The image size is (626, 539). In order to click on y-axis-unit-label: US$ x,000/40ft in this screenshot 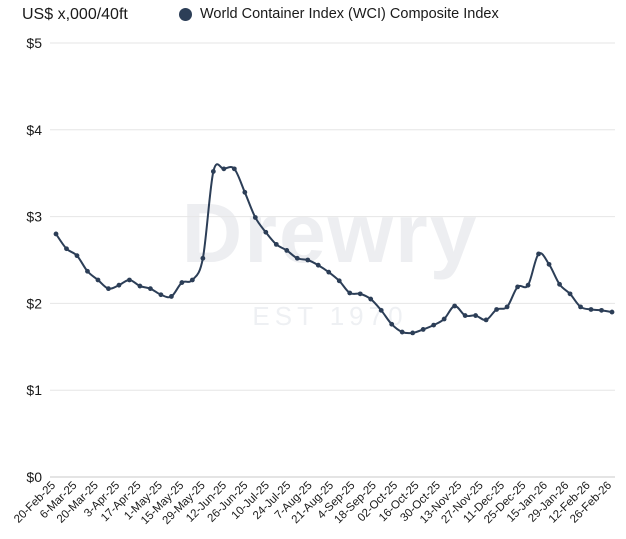, I will do `click(75, 14)`.